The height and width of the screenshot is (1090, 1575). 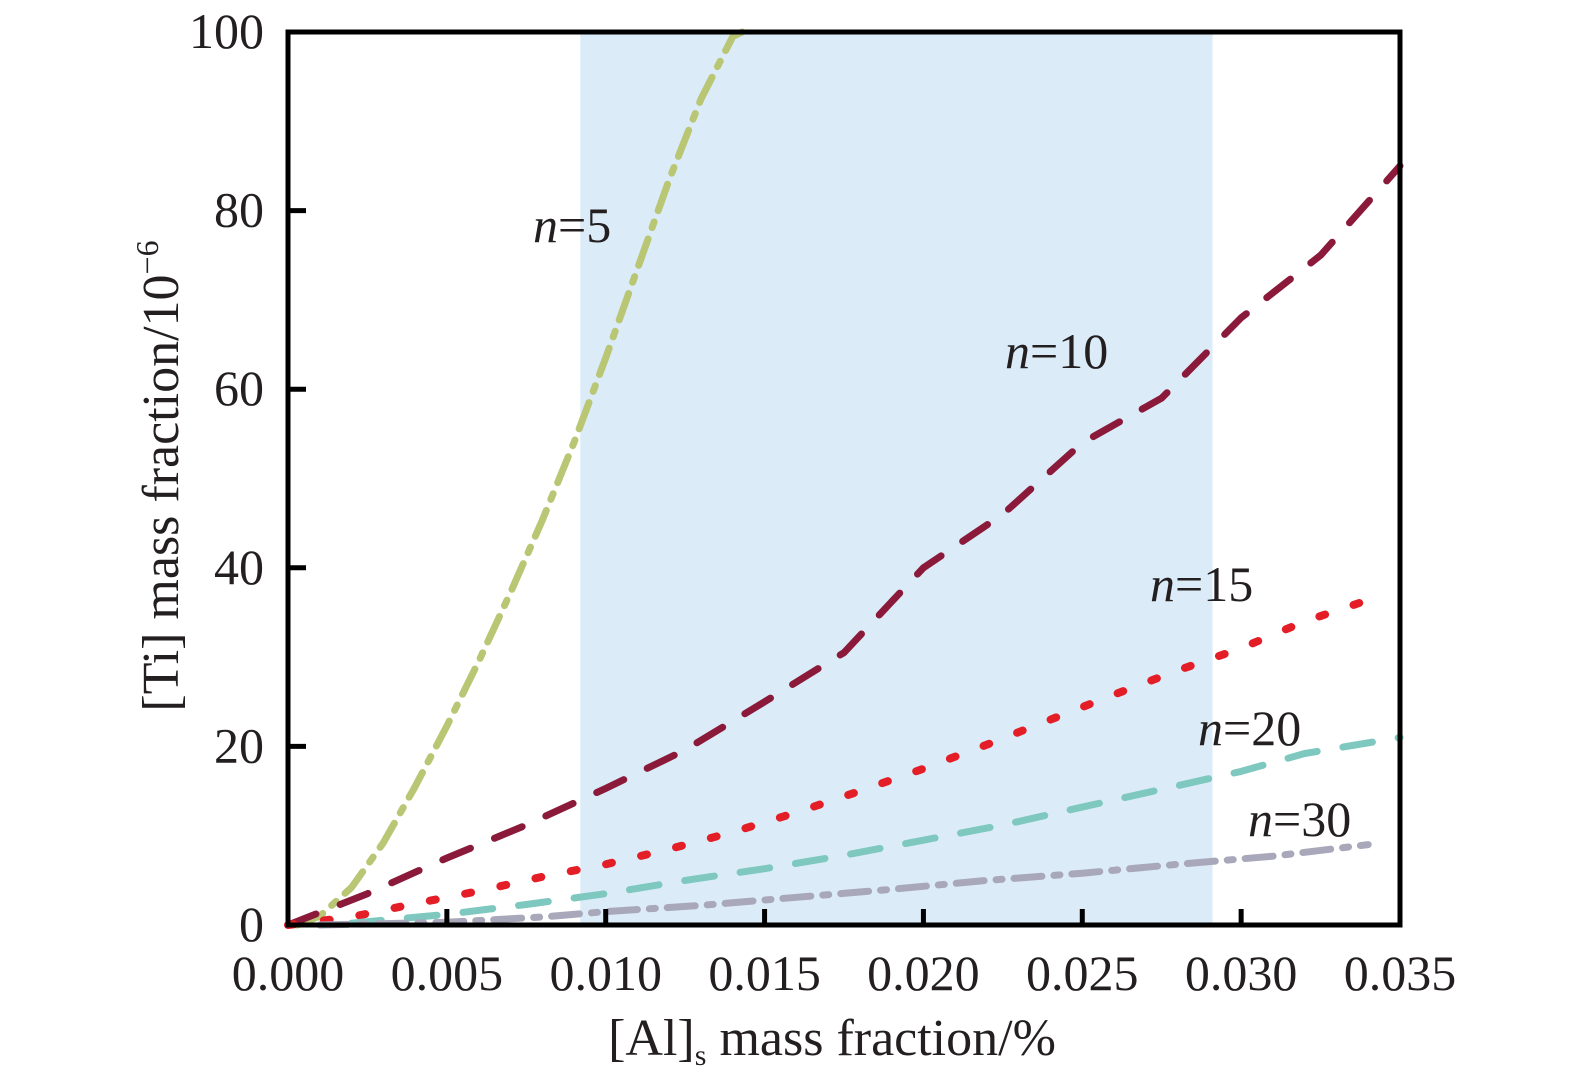 What do you see at coordinates (251, 924) in the screenshot?
I see `y-tick-label: 0` at bounding box center [251, 924].